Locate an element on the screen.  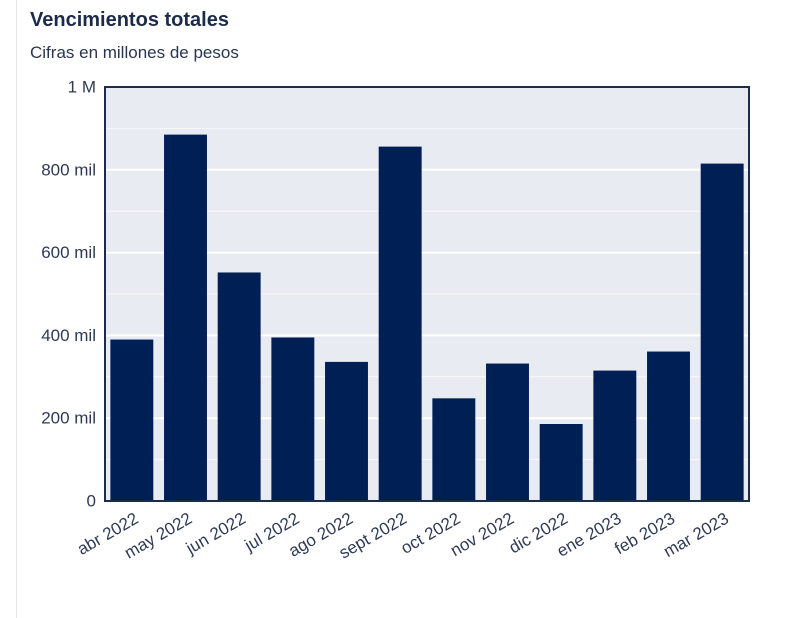
chart-title: Vencimientos totales is located at coordinates (129, 20).